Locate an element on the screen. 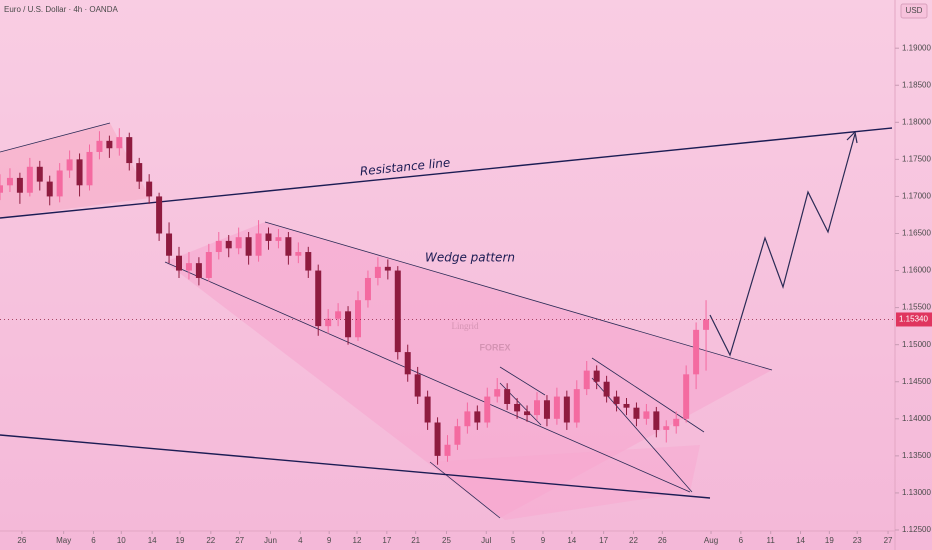 Image resolution: width=932 pixels, height=550 pixels. x-tick-label: 12 is located at coordinates (357, 540).